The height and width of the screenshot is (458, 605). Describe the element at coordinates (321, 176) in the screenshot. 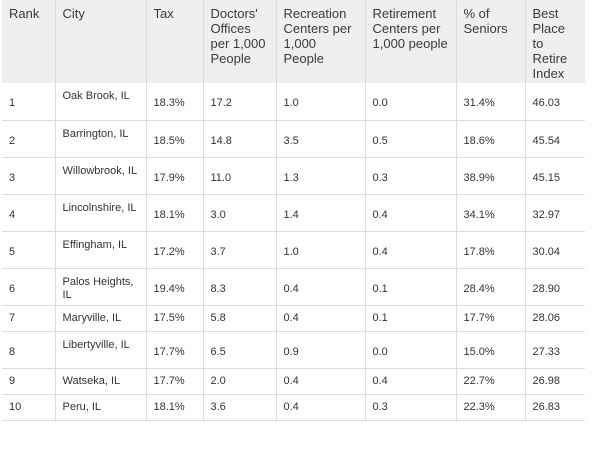

I see `cell-recreation: 1.3` at that location.